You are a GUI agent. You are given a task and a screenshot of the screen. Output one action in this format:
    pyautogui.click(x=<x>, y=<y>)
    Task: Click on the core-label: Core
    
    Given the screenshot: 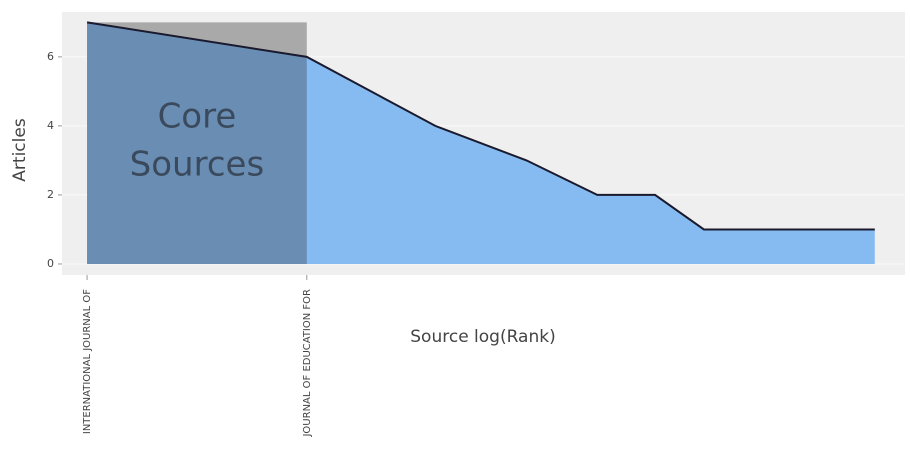 What is the action you would take?
    pyautogui.click(x=197, y=117)
    